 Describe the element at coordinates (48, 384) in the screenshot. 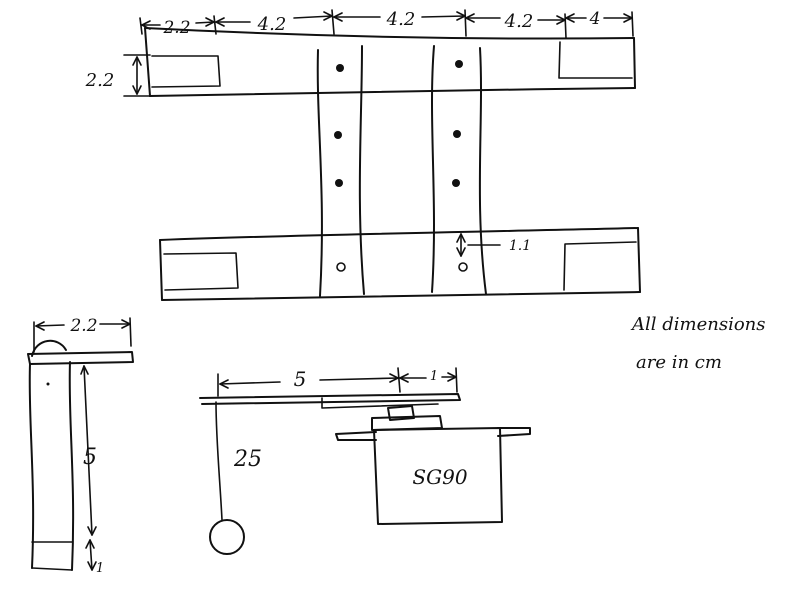

I see `side-mark` at that location.